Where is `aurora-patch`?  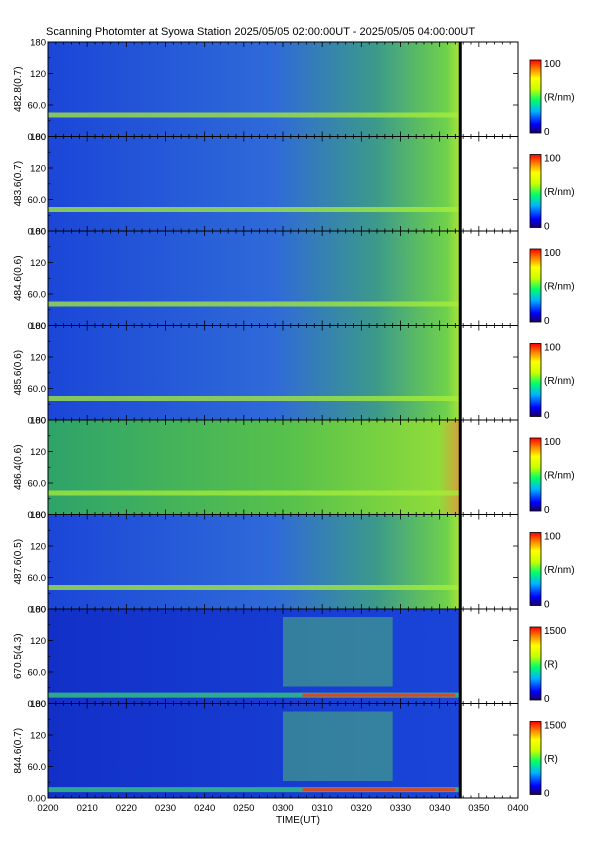
aurora-patch is located at coordinates (338, 652).